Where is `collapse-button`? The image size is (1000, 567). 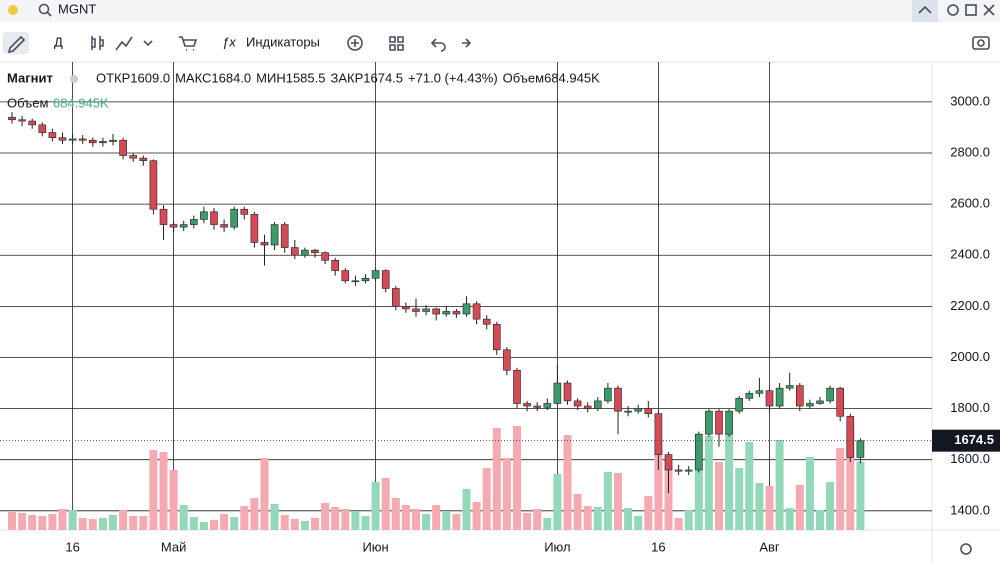 collapse-button is located at coordinates (925, 11).